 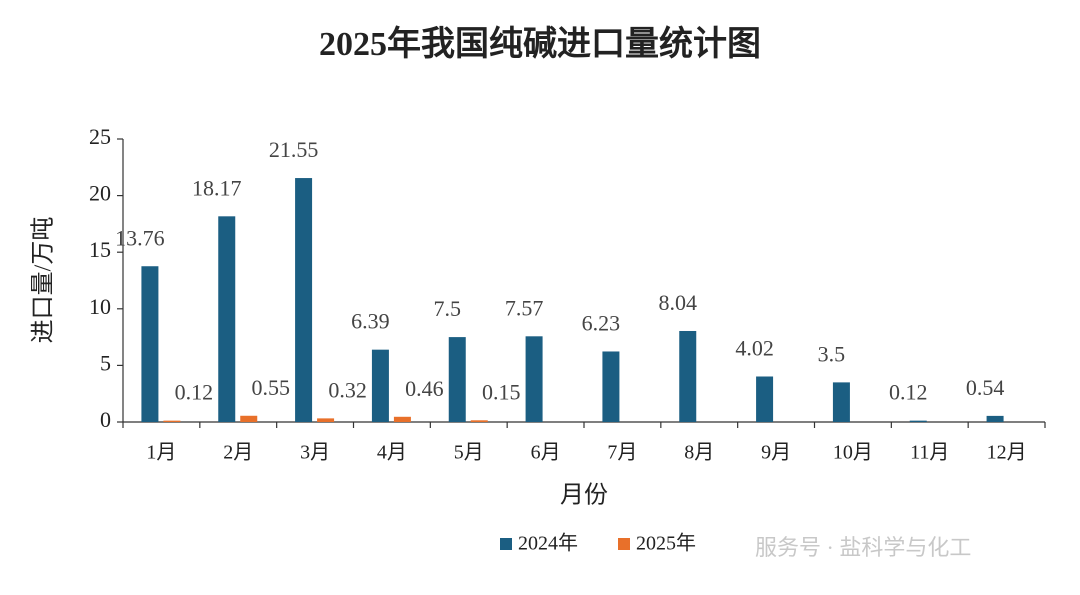 I want to click on x-axis-label: 月份, so click(x=584, y=495).